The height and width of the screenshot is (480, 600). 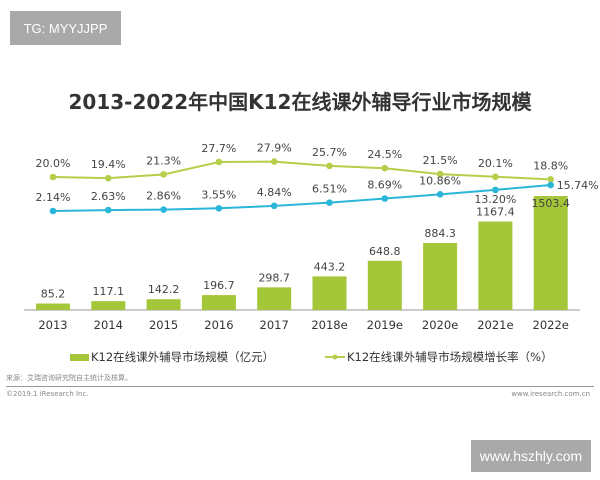 I want to click on bar-data-label: 142.2, so click(x=164, y=289).